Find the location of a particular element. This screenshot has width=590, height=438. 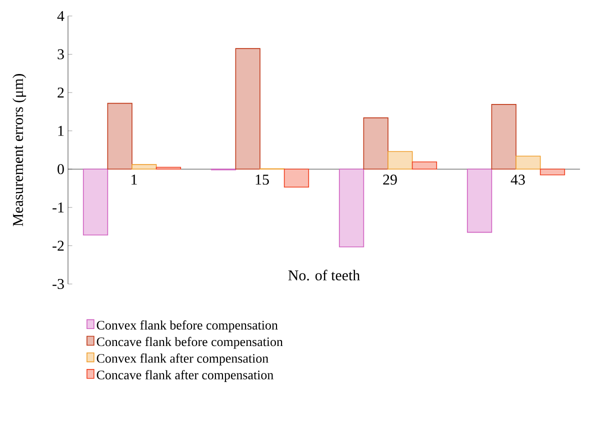

y-tick-label: 1 is located at coordinates (61, 131).